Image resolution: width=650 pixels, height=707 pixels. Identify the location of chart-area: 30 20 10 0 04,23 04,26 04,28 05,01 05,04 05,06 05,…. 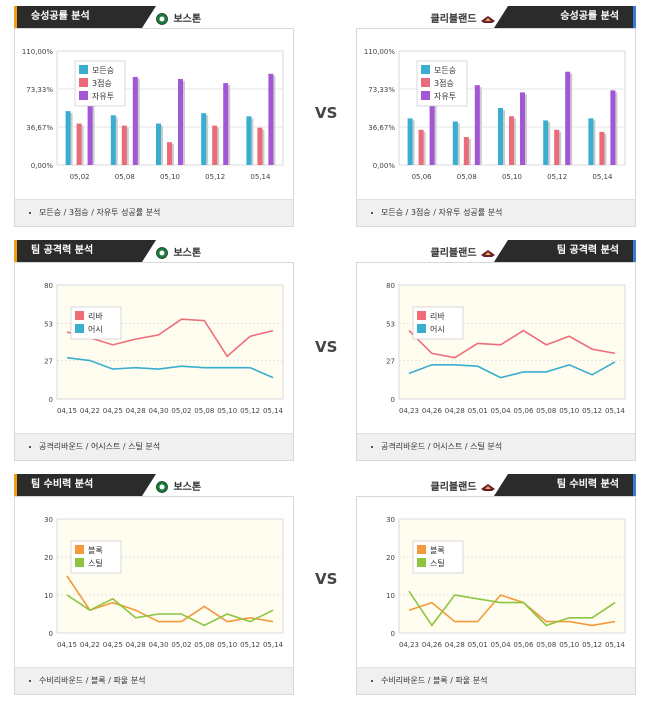
(496, 582).